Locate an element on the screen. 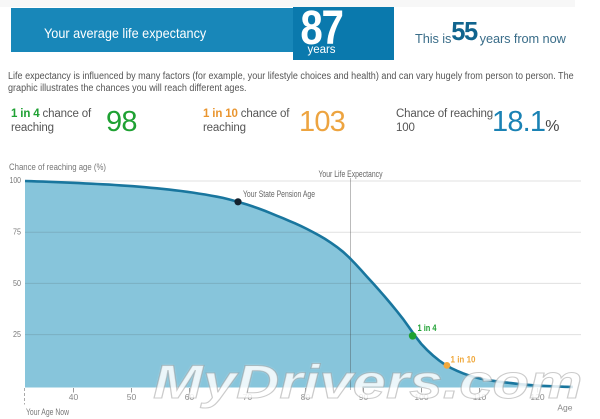 The image size is (600, 419). svg-text: Age is located at coordinates (564, 408).